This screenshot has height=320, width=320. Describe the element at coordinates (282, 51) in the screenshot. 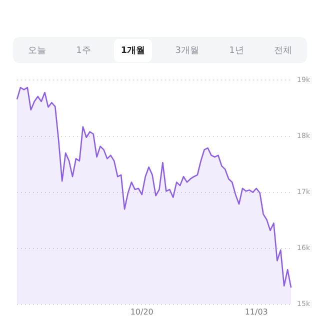

I see `text: 전체` at that location.